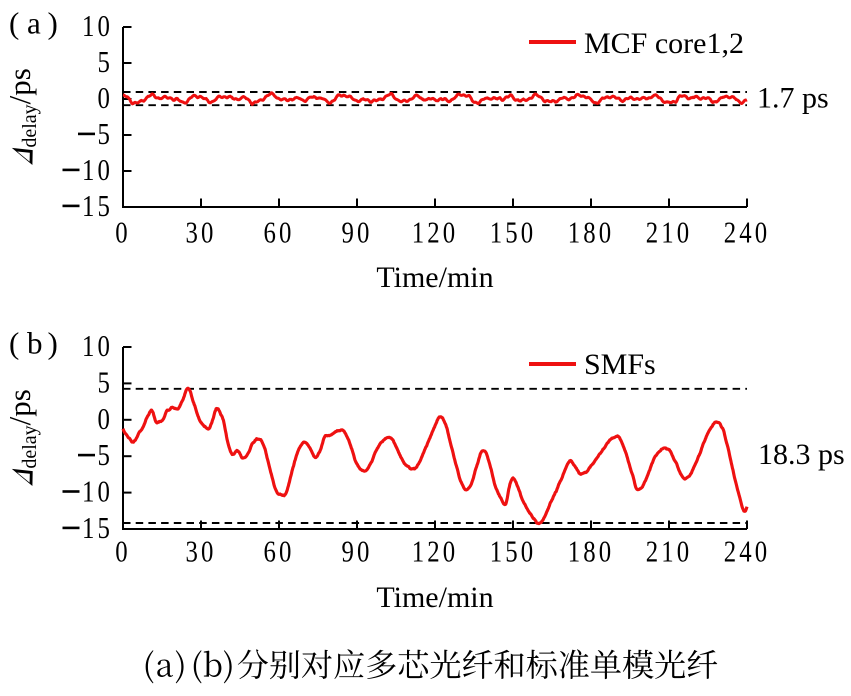  Describe the element at coordinates (35, 343) in the screenshot. I see `svg-text: b` at that location.